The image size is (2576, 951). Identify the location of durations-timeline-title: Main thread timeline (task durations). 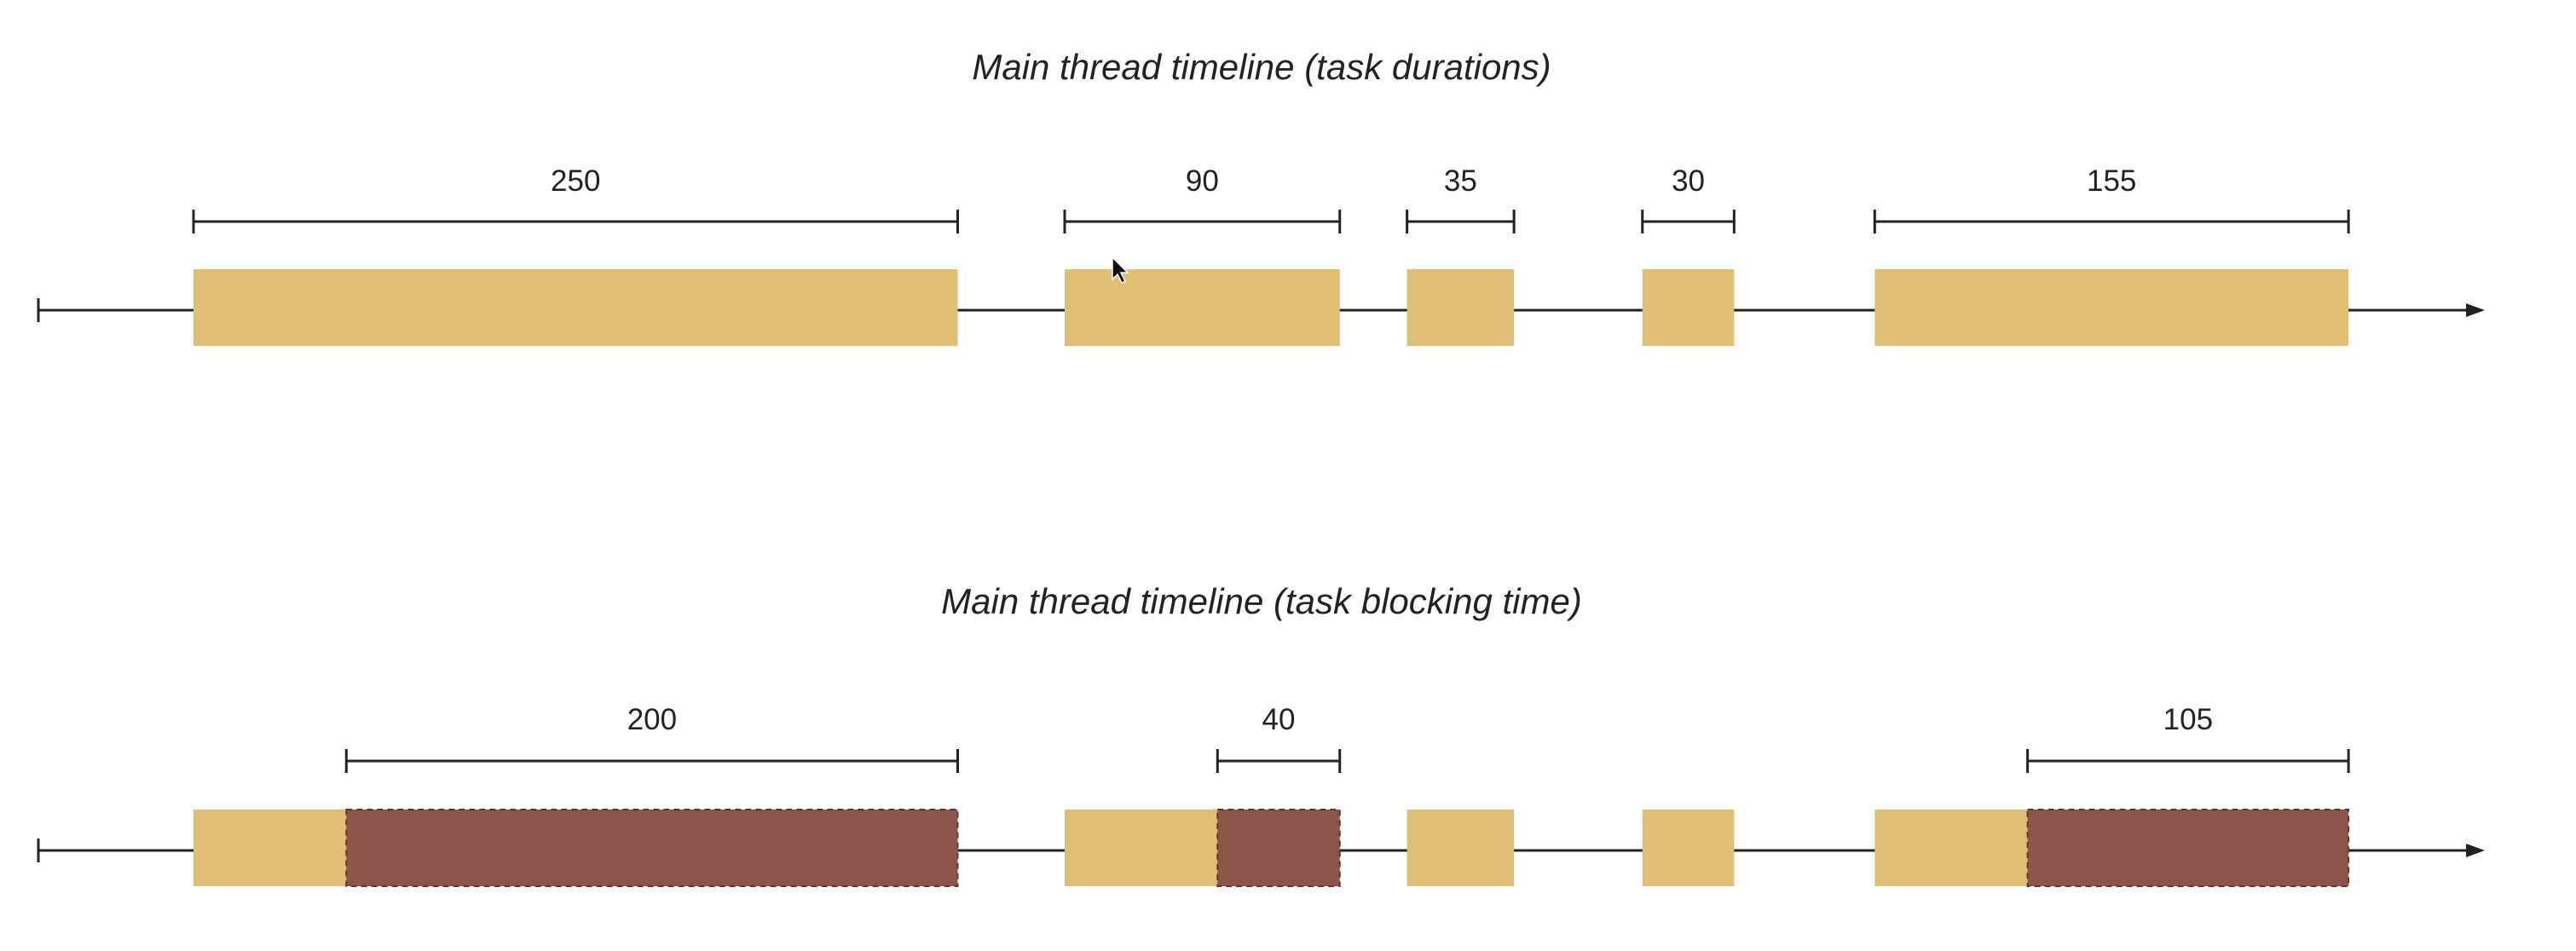
(1261, 67).